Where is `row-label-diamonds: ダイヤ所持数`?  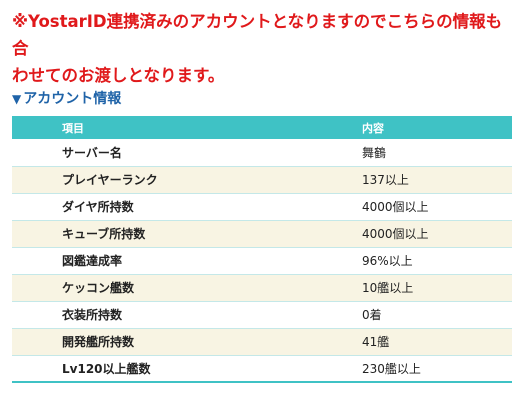
row-label-diamonds: ダイヤ所持数 is located at coordinates (98, 207).